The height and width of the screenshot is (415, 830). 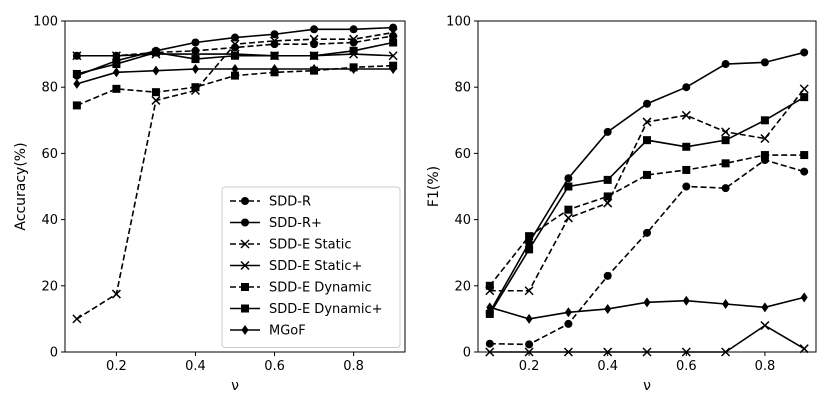 I want to click on right-xtick-label-0: 0.2, so click(x=529, y=366).